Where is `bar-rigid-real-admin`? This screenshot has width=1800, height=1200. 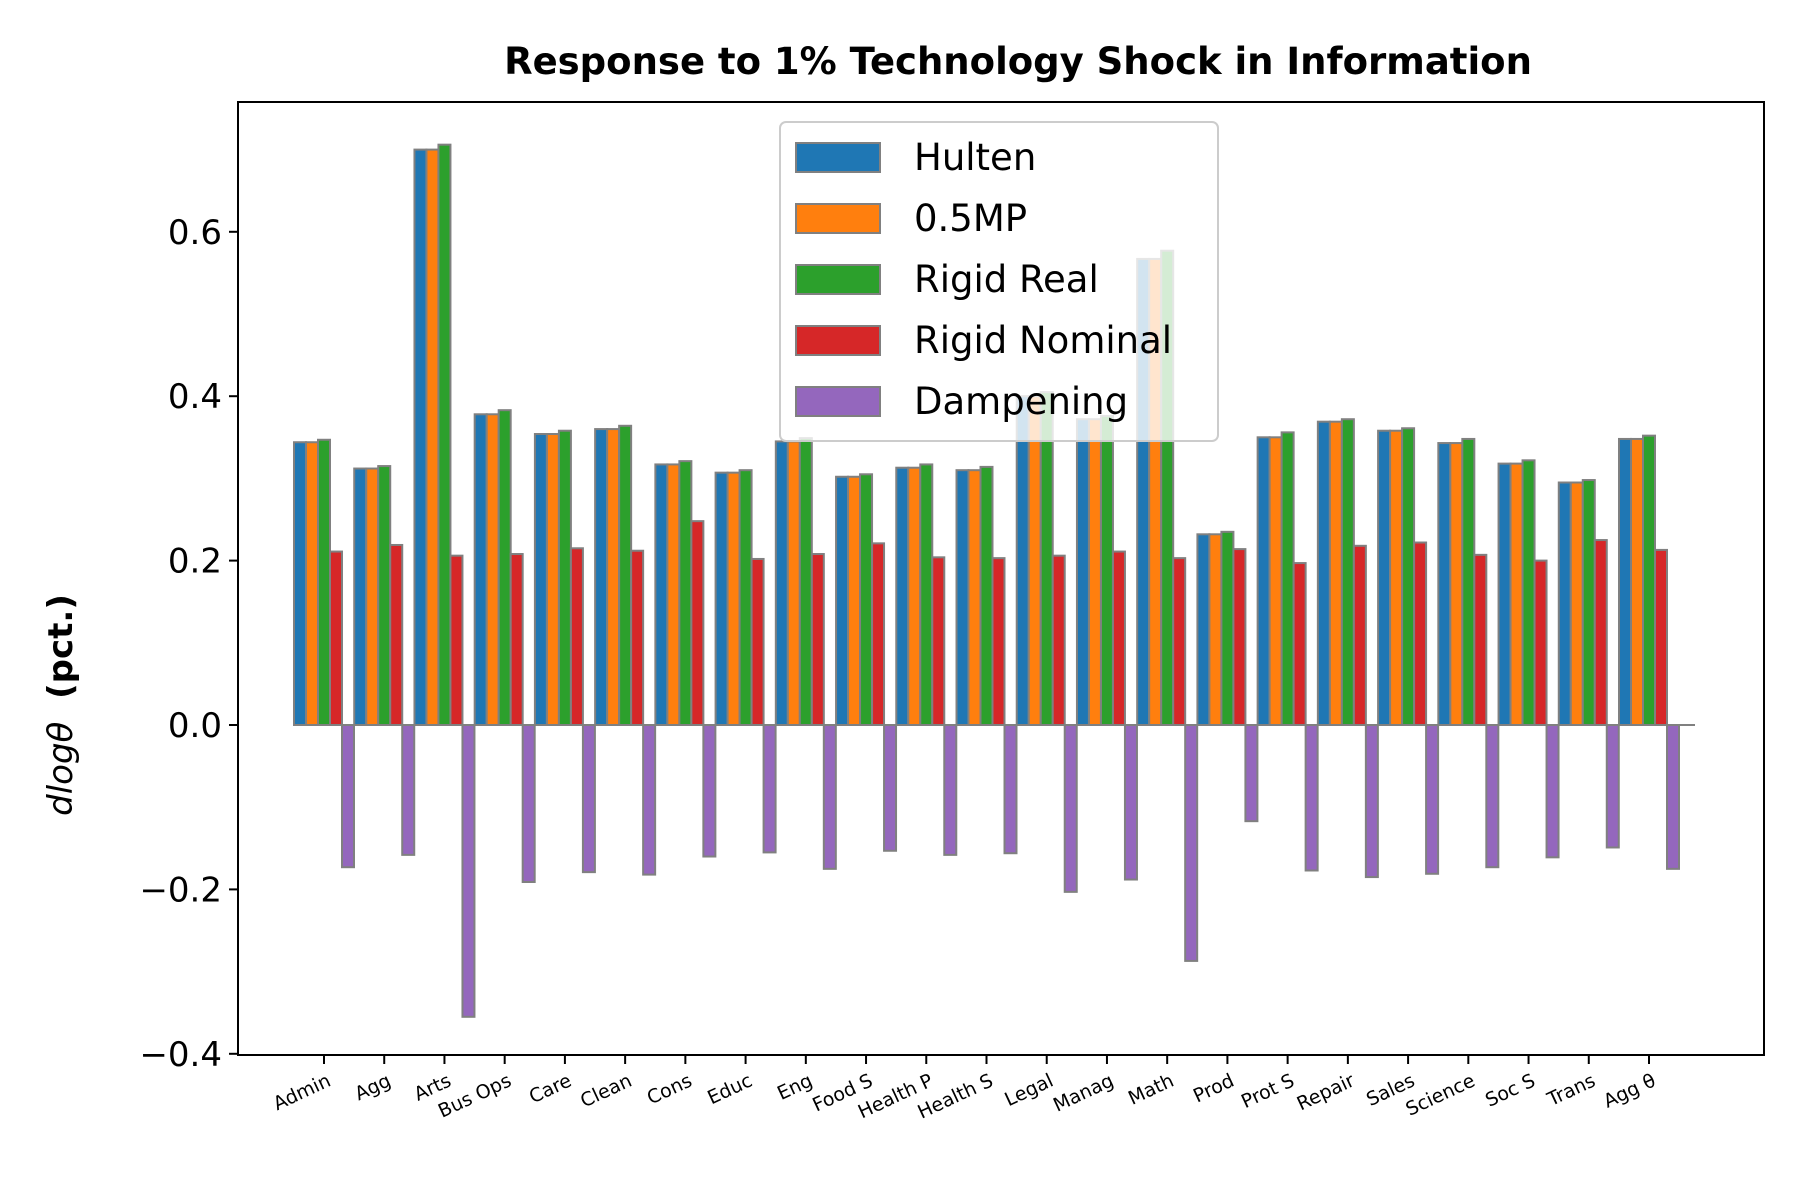
bar-rigid-real-admin is located at coordinates (324, 582).